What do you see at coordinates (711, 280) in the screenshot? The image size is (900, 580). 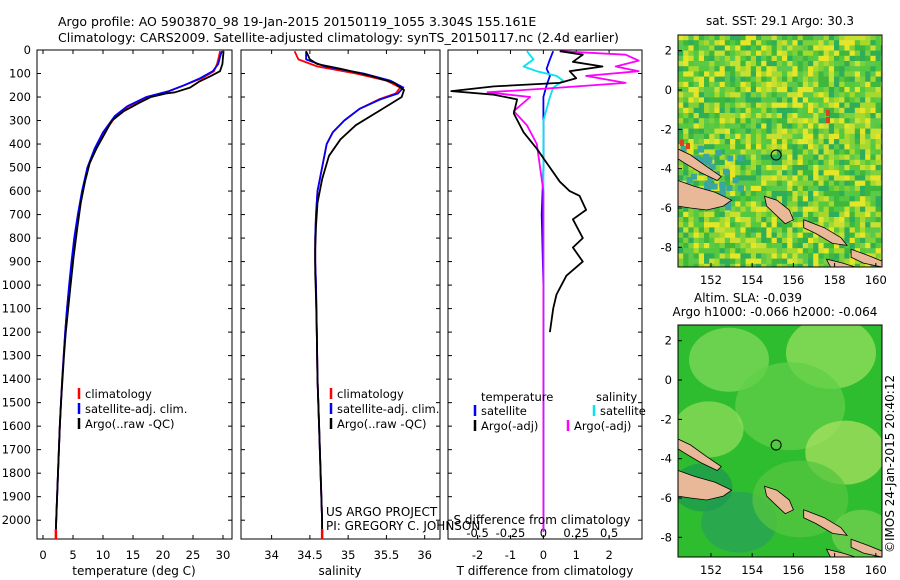 I see `map-x-tick-label: 152` at bounding box center [711, 280].